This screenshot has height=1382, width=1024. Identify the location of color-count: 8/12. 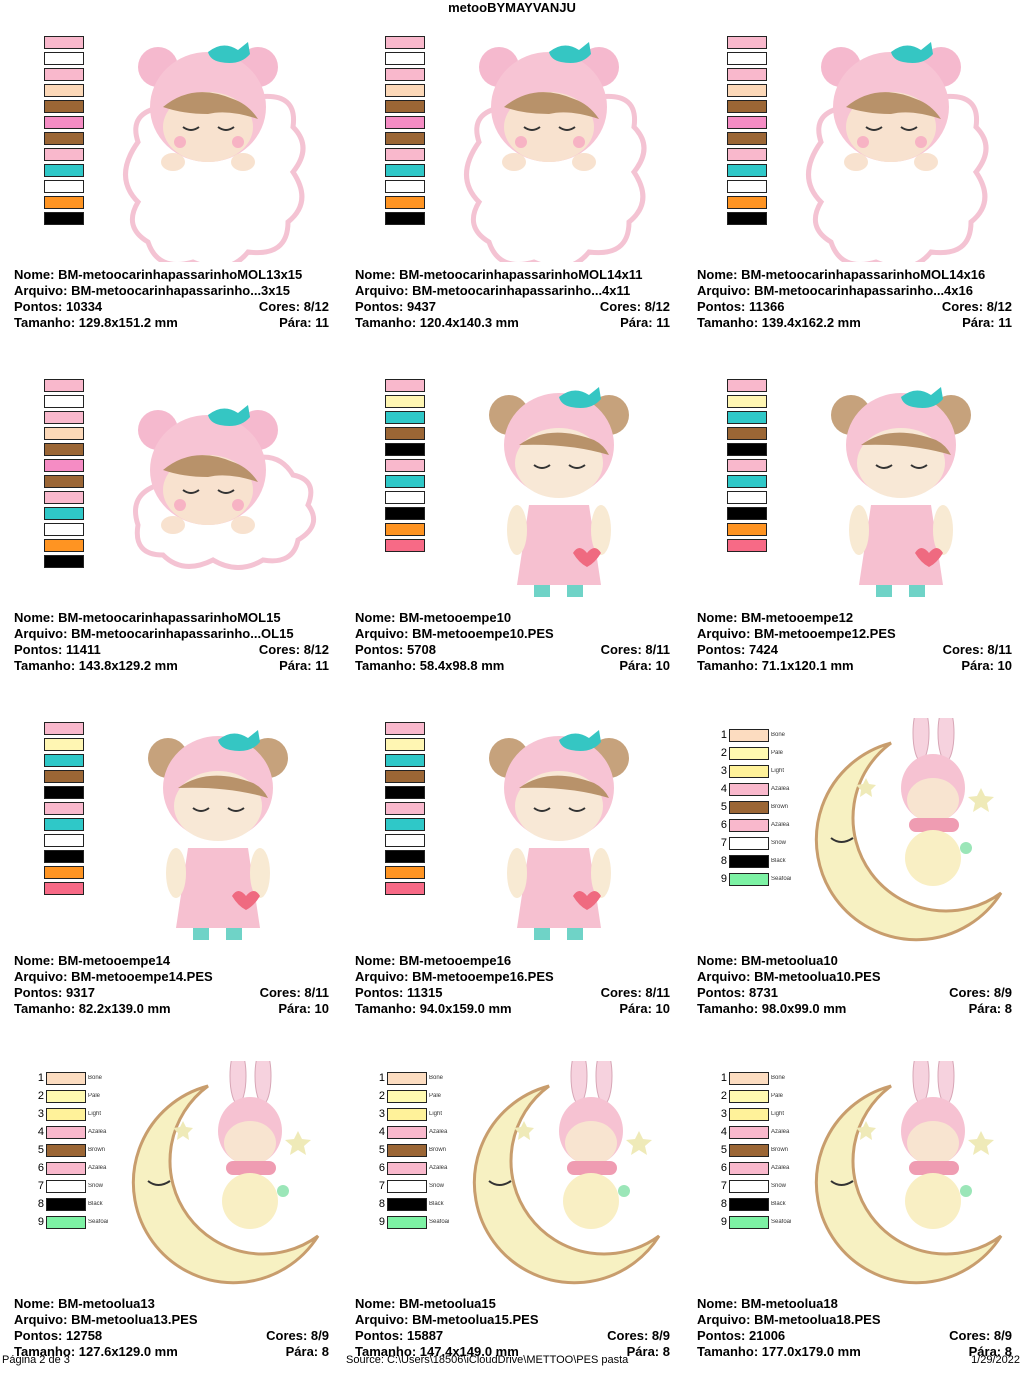
(999, 306).